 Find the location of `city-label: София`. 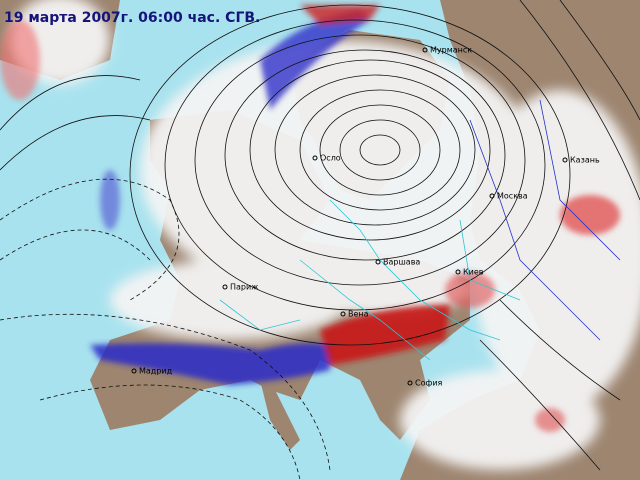

city-label: София is located at coordinates (429, 383).